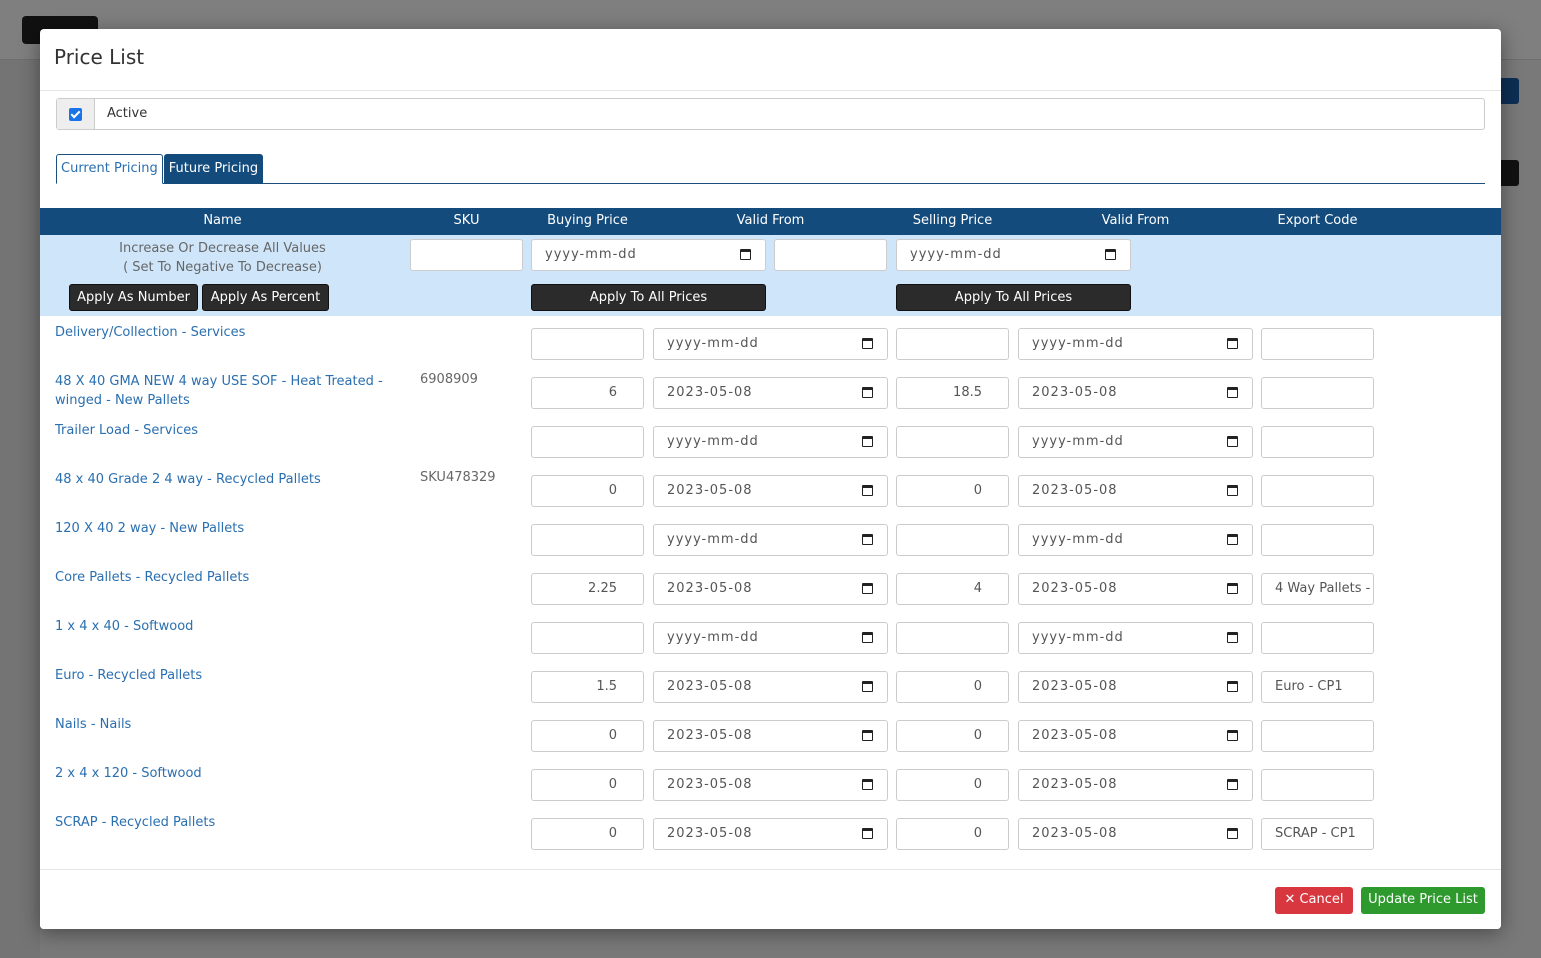 The image size is (1541, 958). What do you see at coordinates (152, 577) in the screenshot?
I see `product-name-link: Core Pallets - Recycled Pallets` at bounding box center [152, 577].